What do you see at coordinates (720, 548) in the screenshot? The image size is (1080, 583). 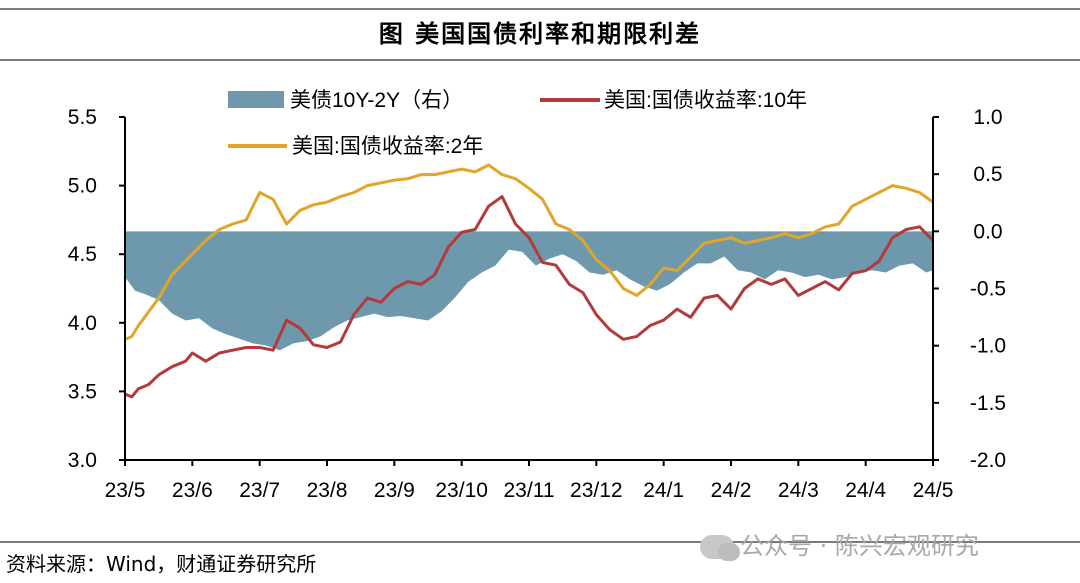 I see `wechat-icon` at bounding box center [720, 548].